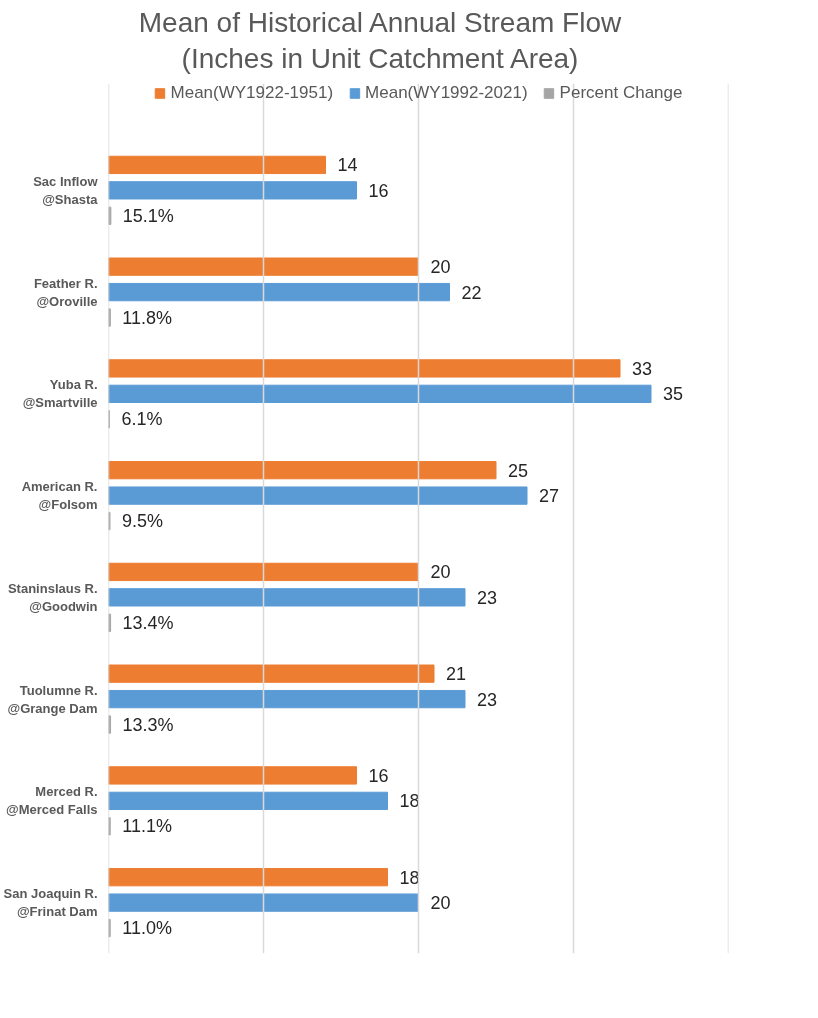  What do you see at coordinates (380, 41) in the screenshot?
I see `chart-title: Mean of Historical Annual Stream Flow (Inches in Unit Catchment Area)` at bounding box center [380, 41].